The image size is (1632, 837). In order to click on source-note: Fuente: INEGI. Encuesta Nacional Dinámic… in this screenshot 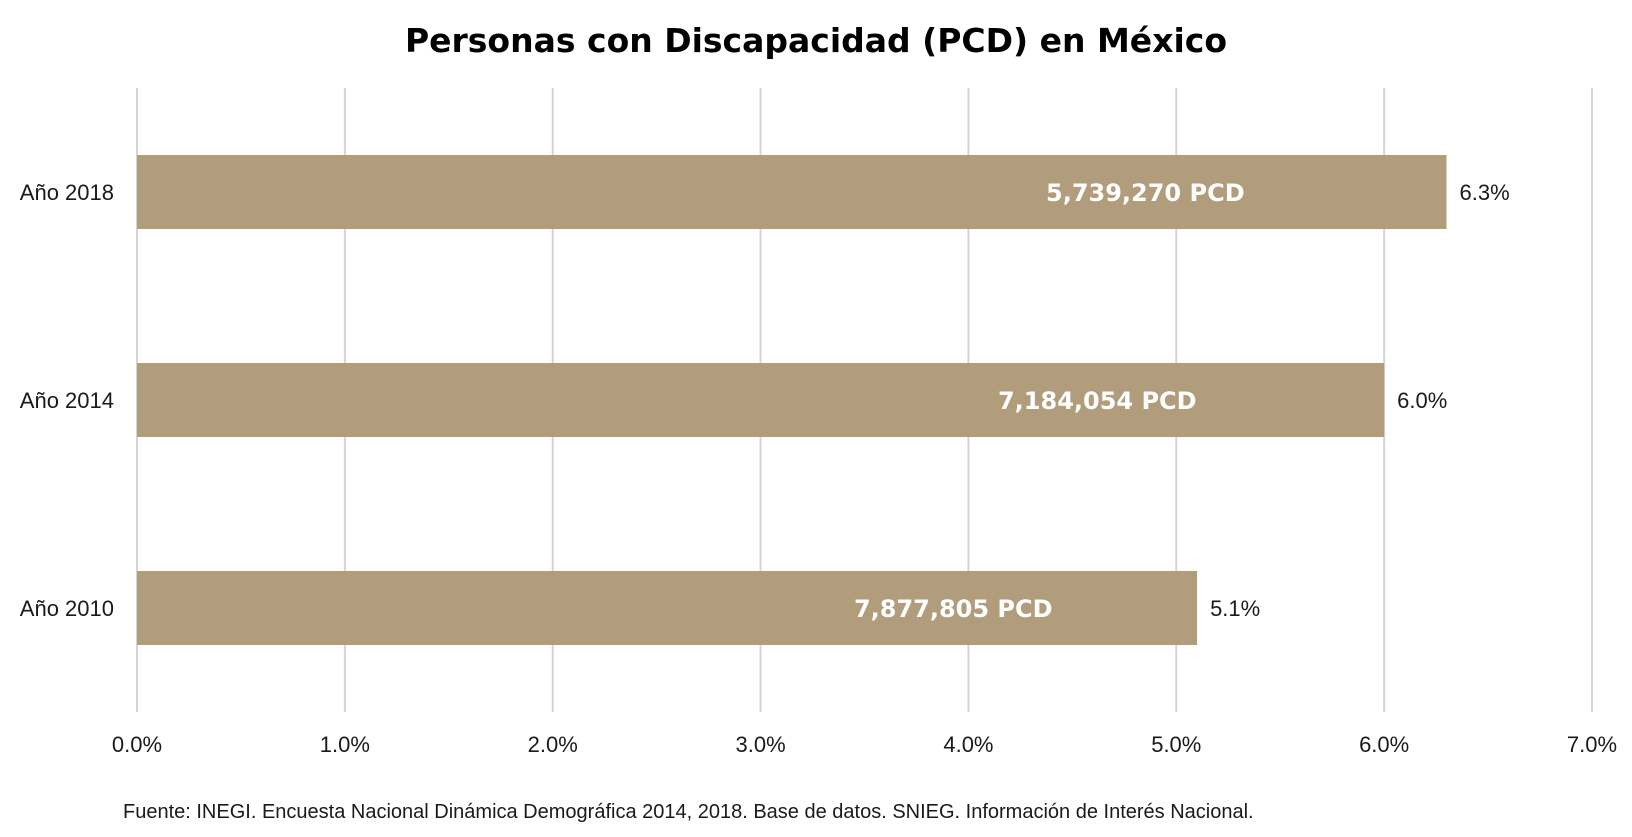, I will do `click(688, 812)`.